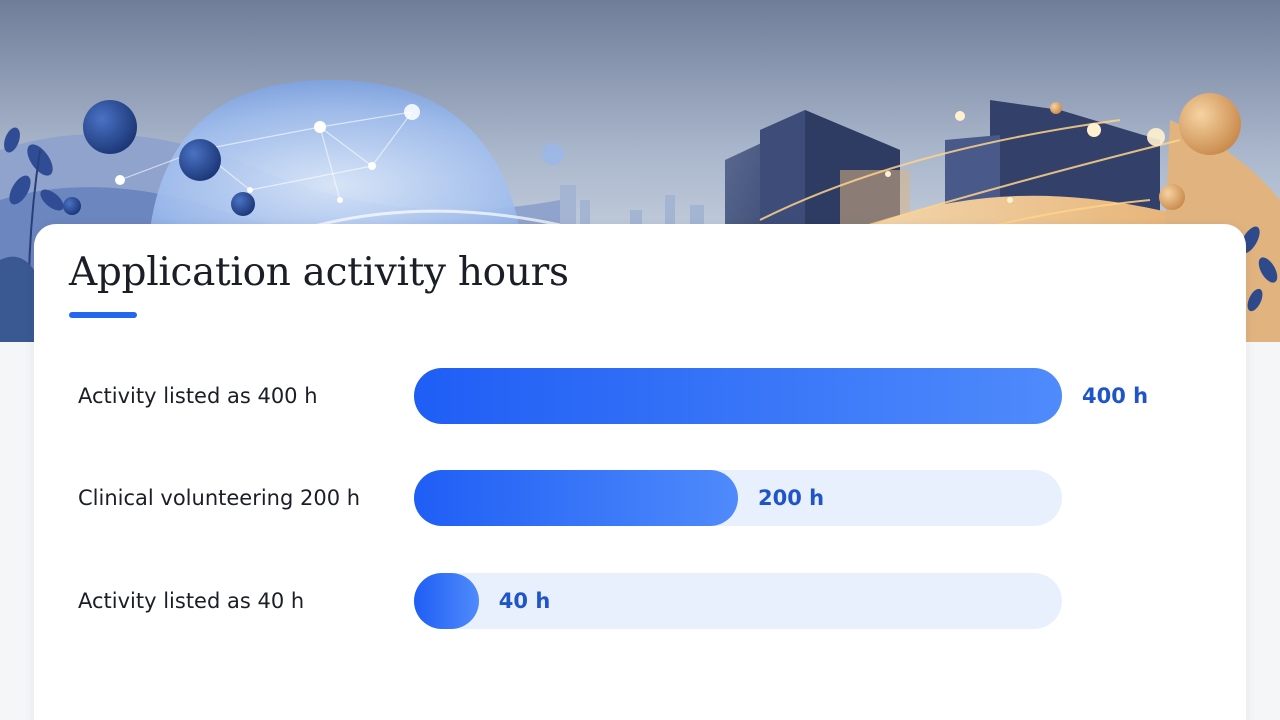 This screenshot has width=1280, height=720. Describe the element at coordinates (1115, 396) in the screenshot. I see `bar-value-label: 400 h` at that location.